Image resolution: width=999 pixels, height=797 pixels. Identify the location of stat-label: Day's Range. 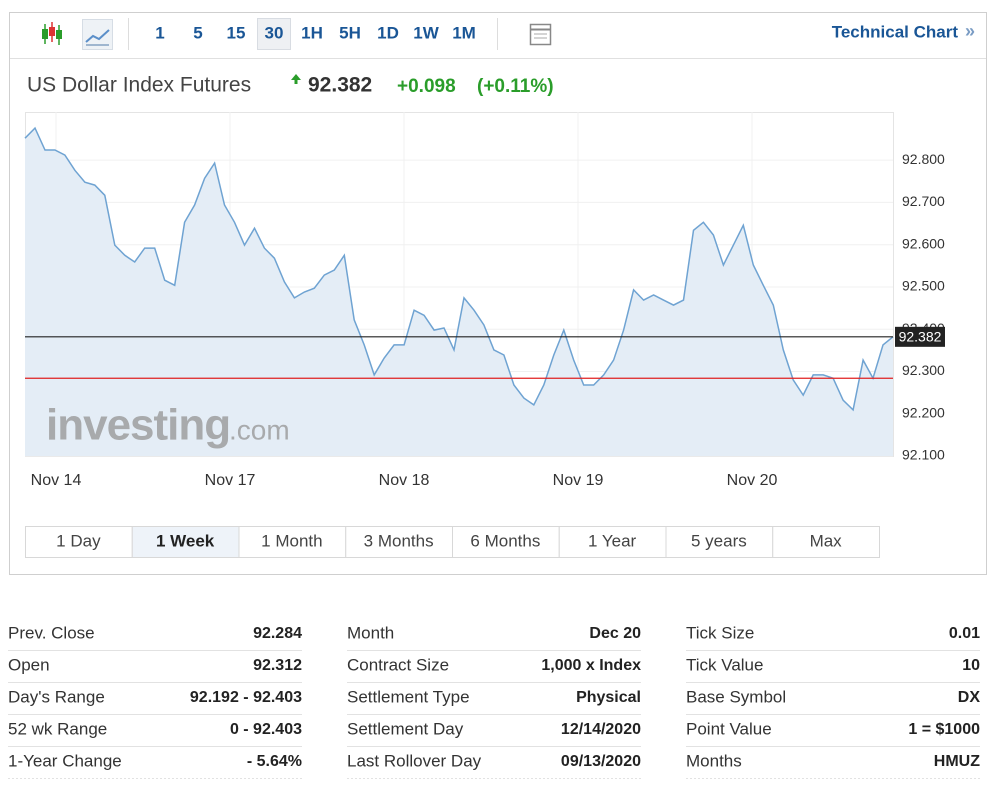
(56, 696).